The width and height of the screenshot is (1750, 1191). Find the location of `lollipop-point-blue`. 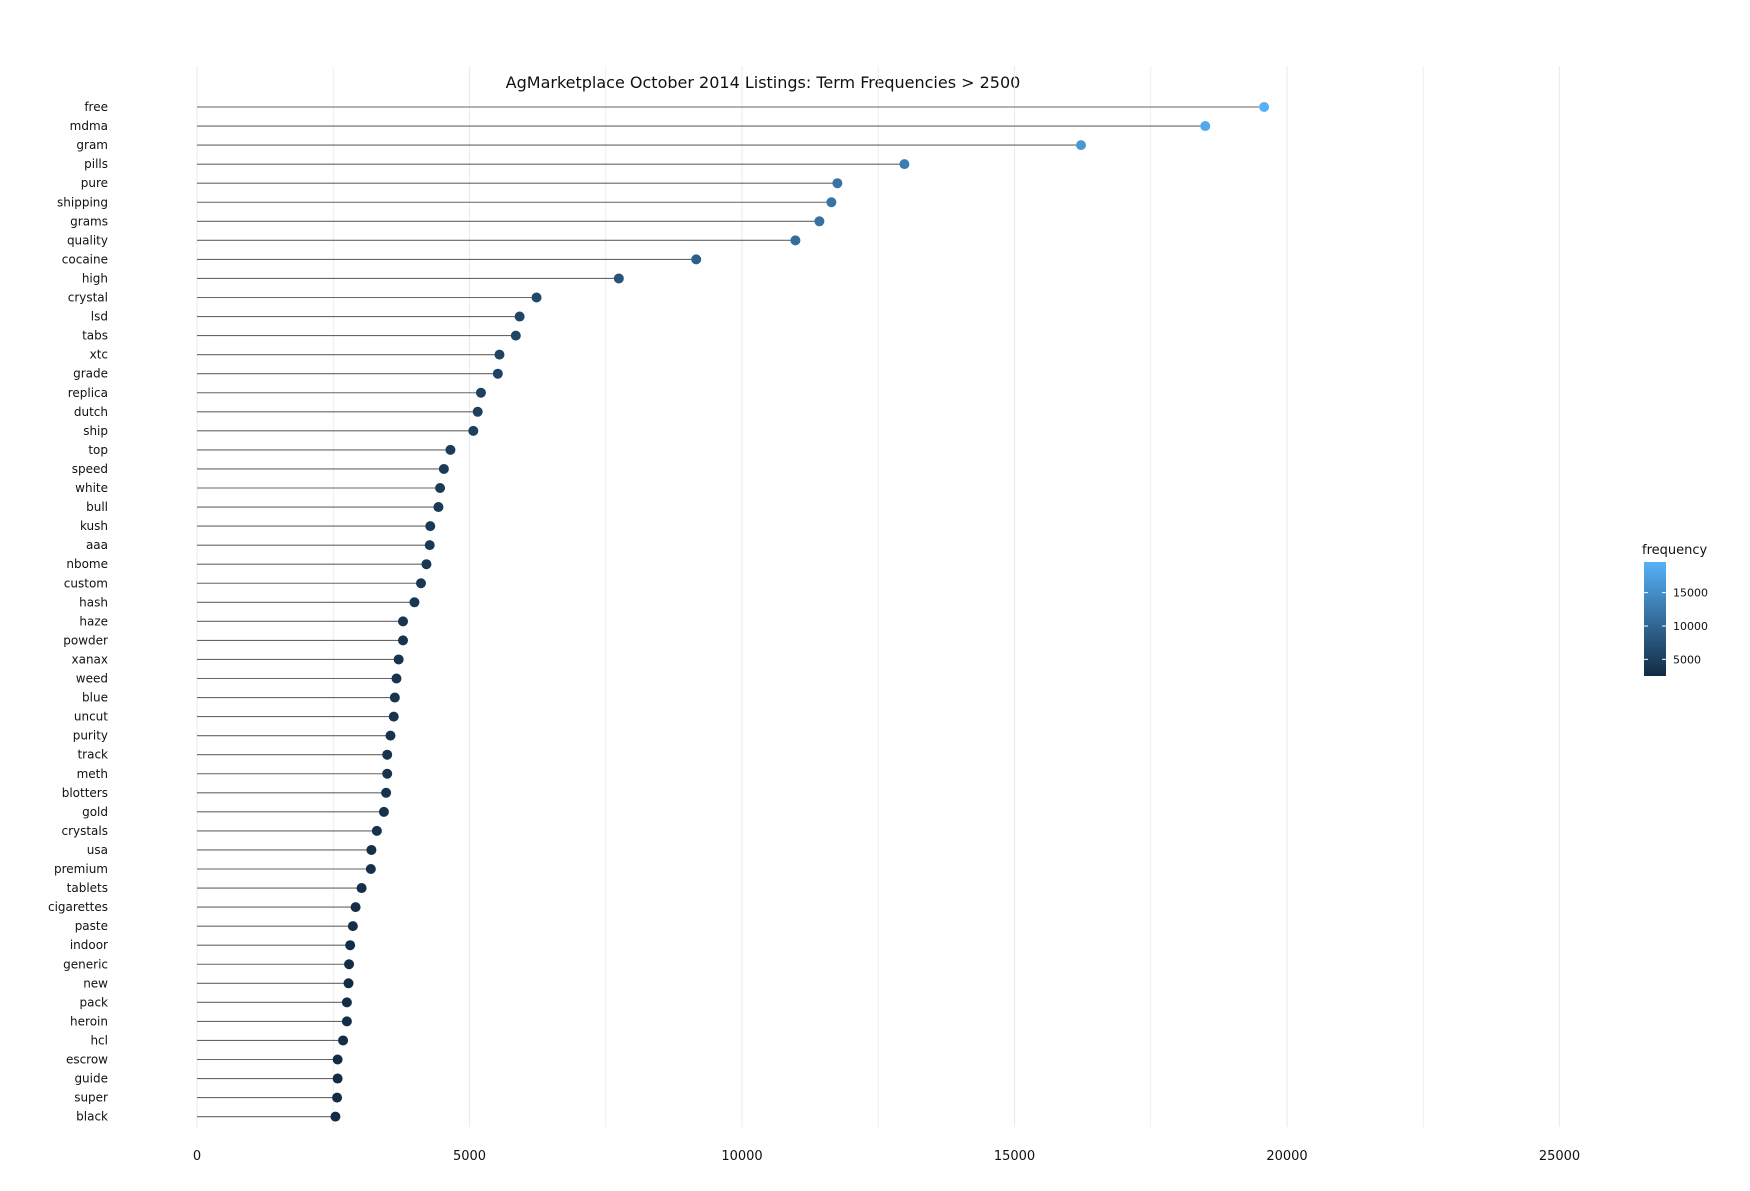

lollipop-point-blue is located at coordinates (394, 697).